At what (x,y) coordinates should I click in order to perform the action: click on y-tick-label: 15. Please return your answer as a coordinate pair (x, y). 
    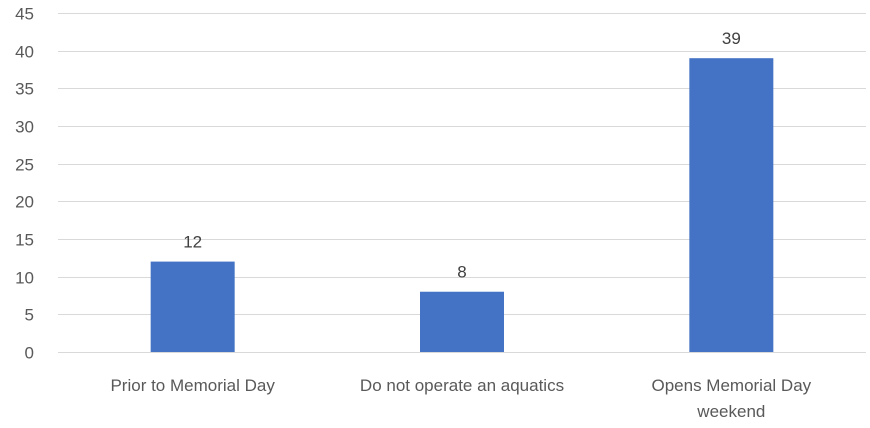
    Looking at the image, I should click on (24, 240).